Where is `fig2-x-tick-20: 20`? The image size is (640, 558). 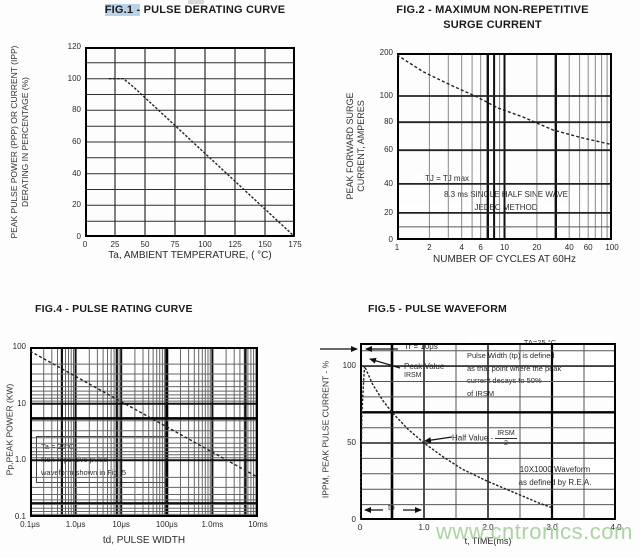
fig2-x-tick-20: 20 is located at coordinates (537, 247).